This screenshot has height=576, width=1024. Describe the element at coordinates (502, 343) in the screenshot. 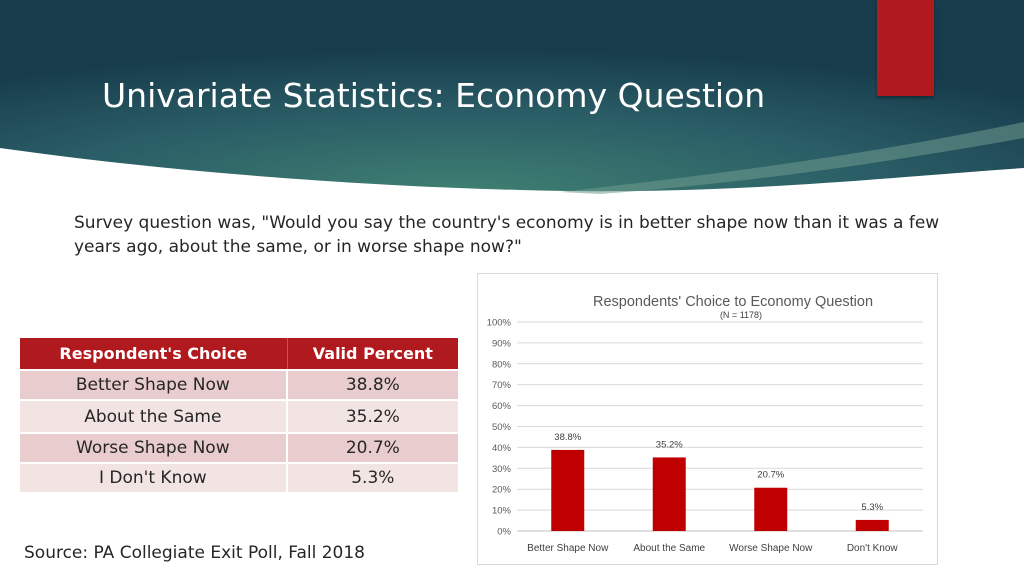

I see `y-tick-label: 90%` at that location.